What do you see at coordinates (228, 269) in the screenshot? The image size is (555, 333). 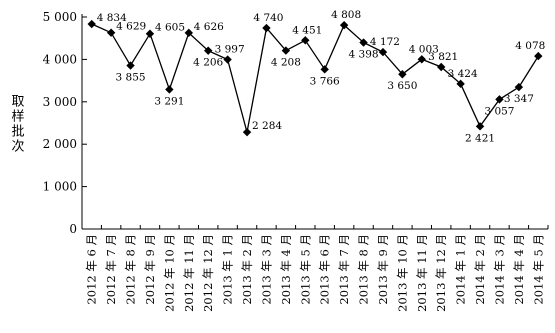 I see `x-tick-label: 2013 年 1 月` at bounding box center [228, 269].